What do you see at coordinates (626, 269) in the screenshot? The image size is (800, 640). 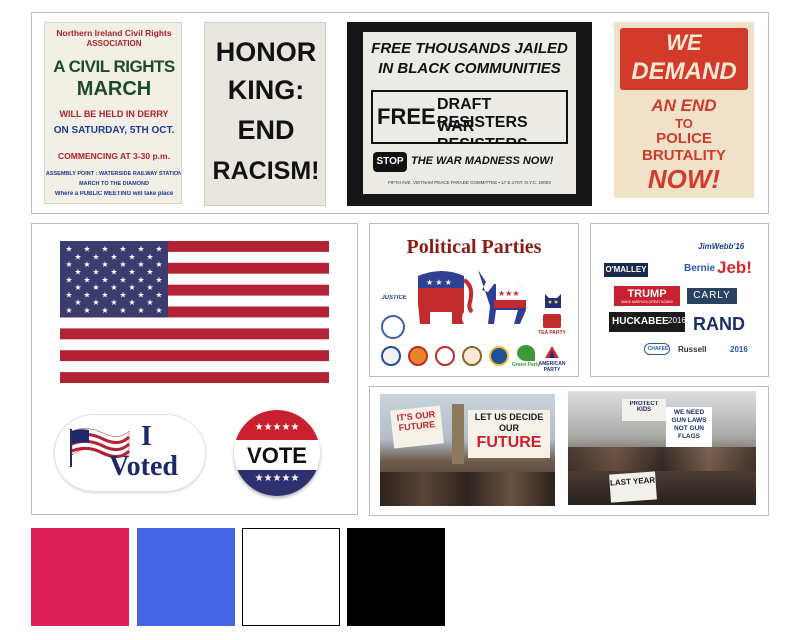 I see `omalley-text: O'MALLEY` at bounding box center [626, 269].